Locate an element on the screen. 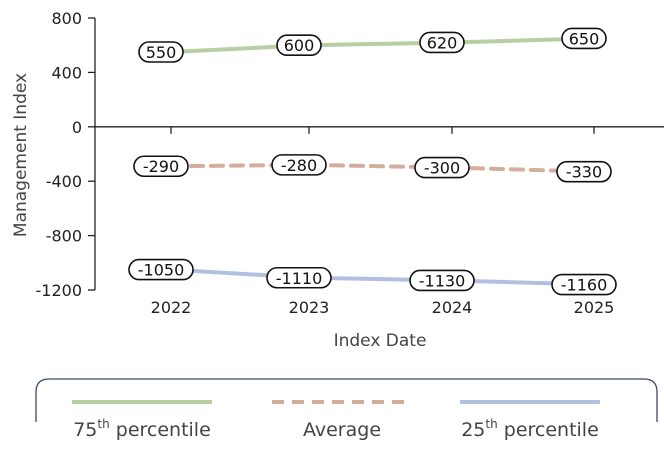 The image size is (664, 450). legend-label: 25th percentile is located at coordinates (530, 429).